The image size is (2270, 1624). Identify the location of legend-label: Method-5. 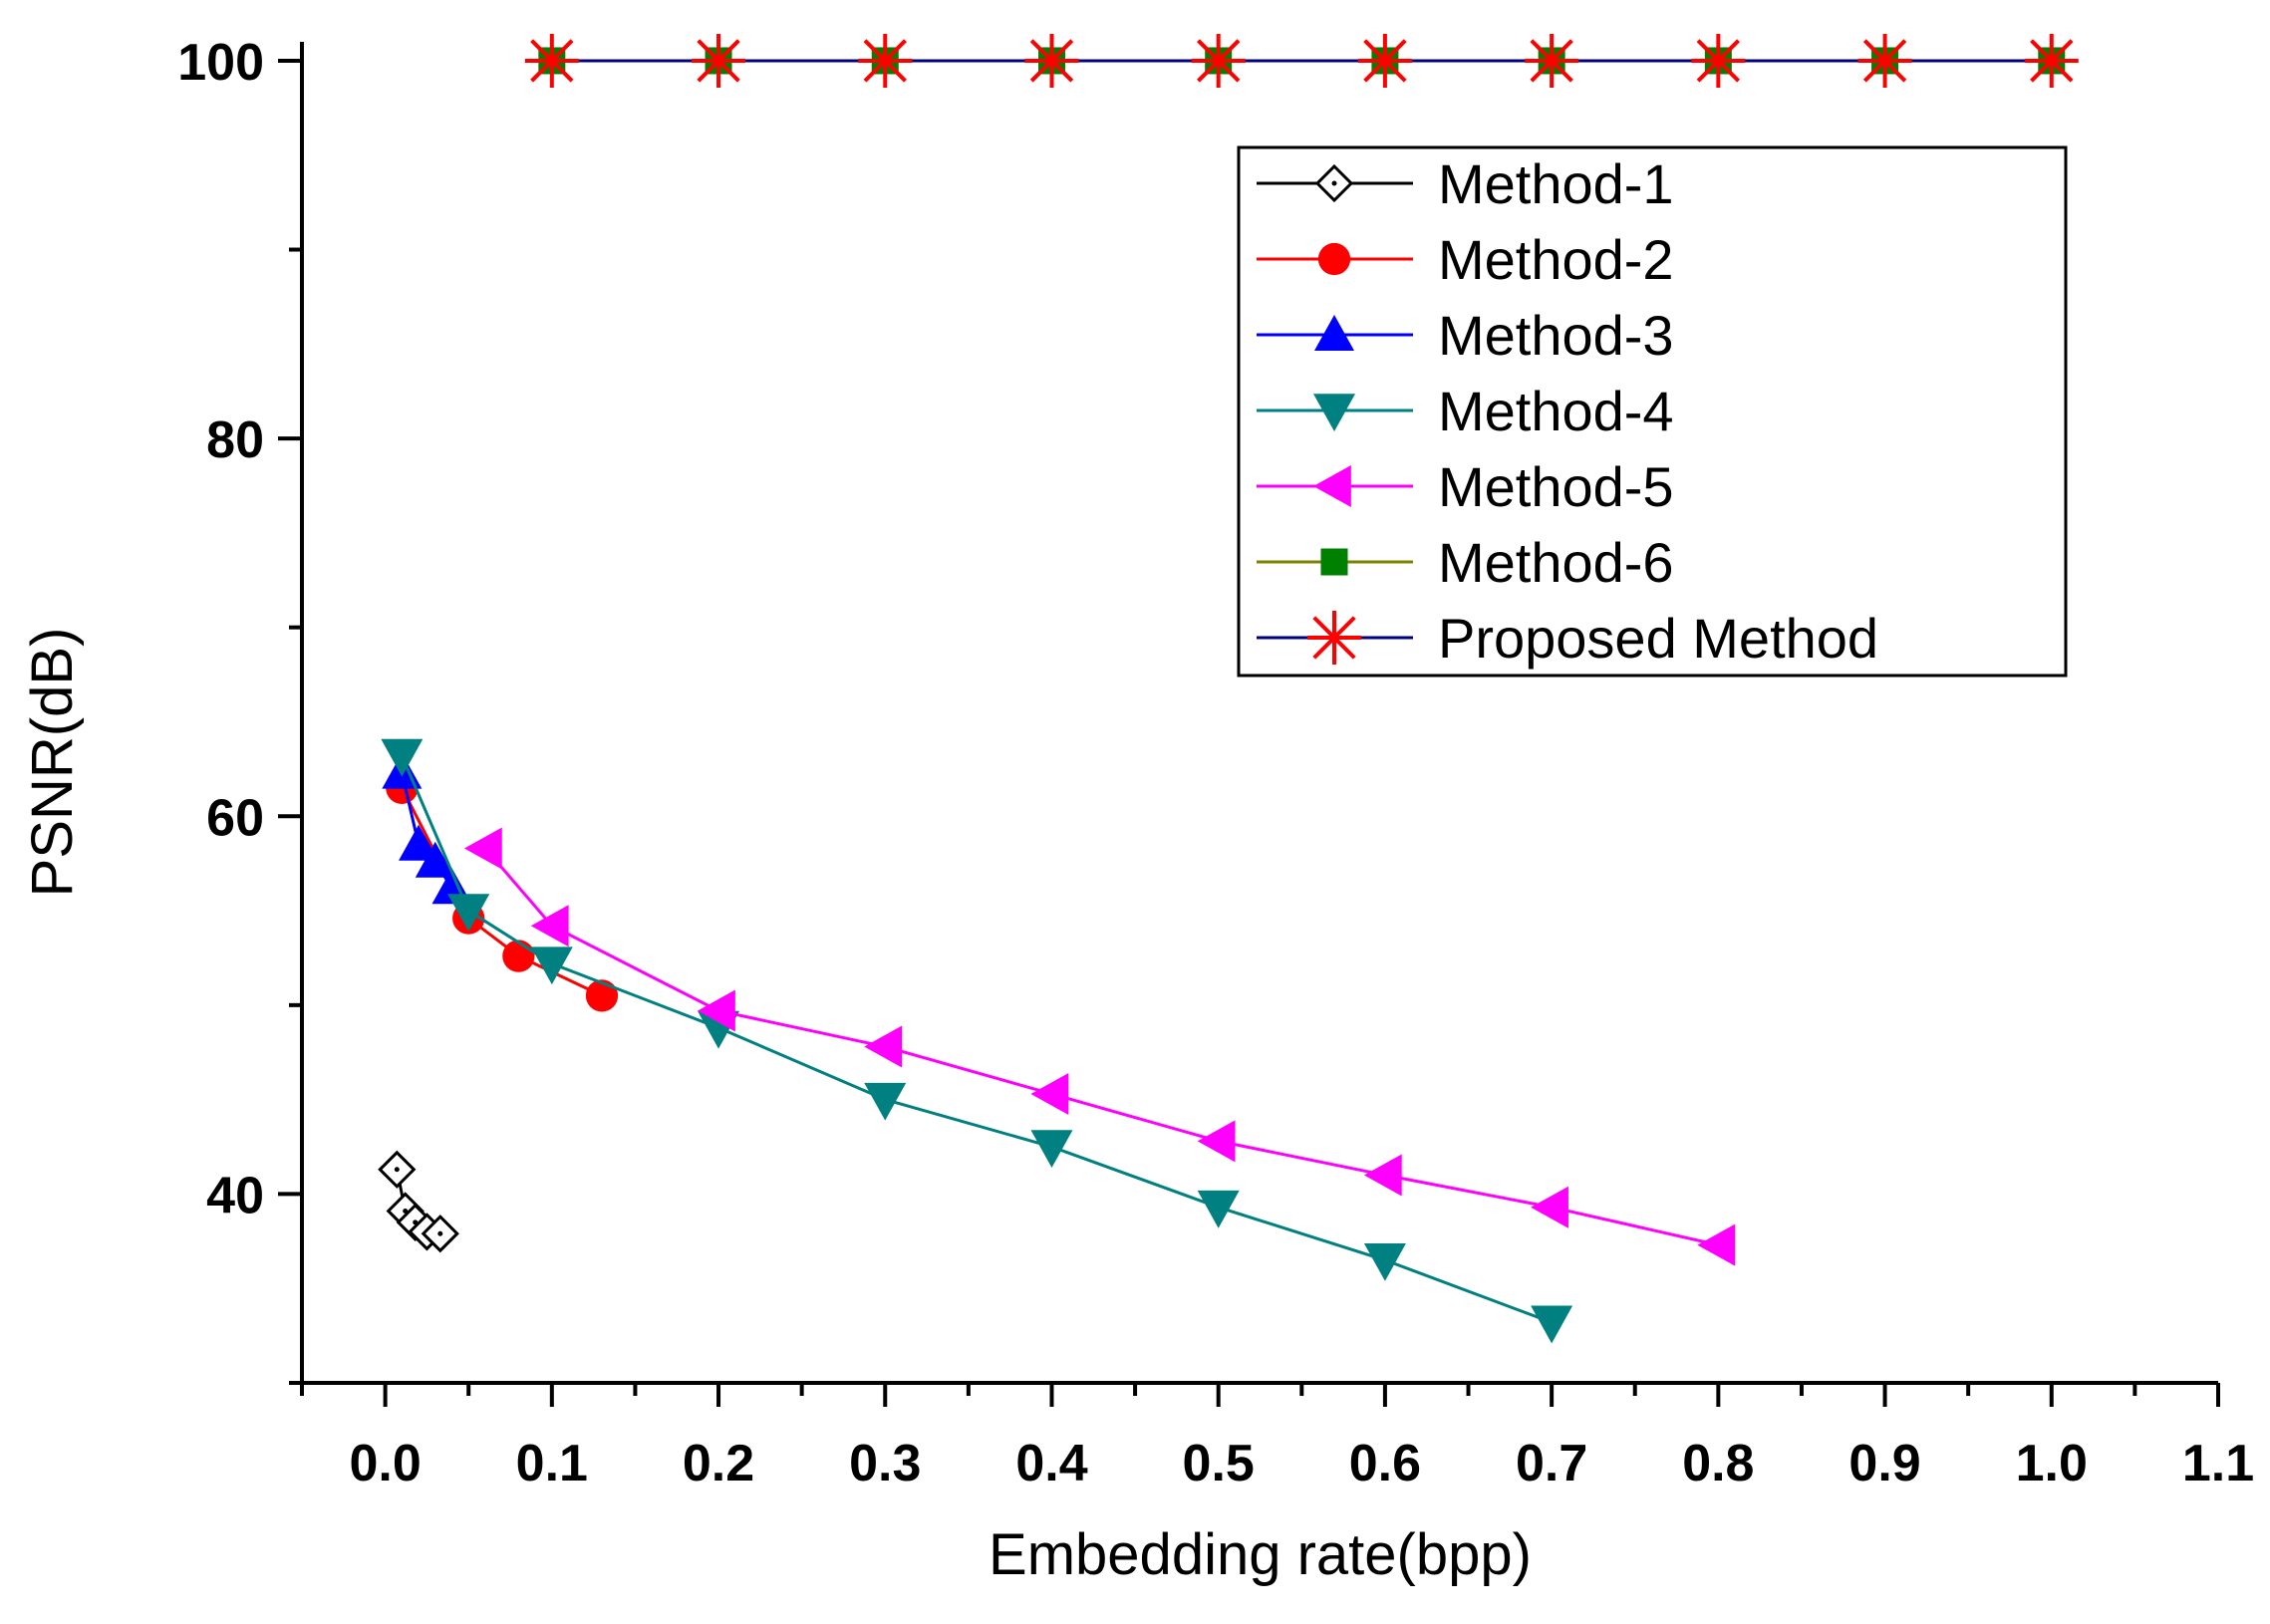
(1556, 487).